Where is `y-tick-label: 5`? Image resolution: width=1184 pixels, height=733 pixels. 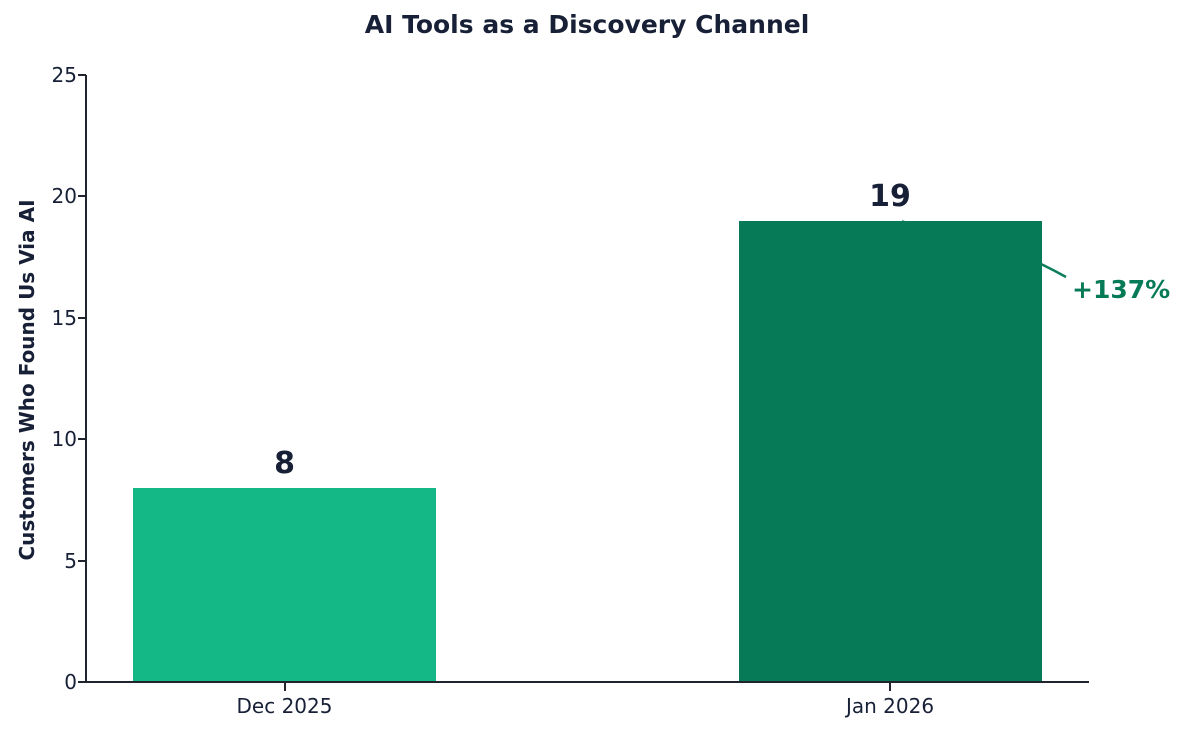 y-tick-label: 5 is located at coordinates (70, 560).